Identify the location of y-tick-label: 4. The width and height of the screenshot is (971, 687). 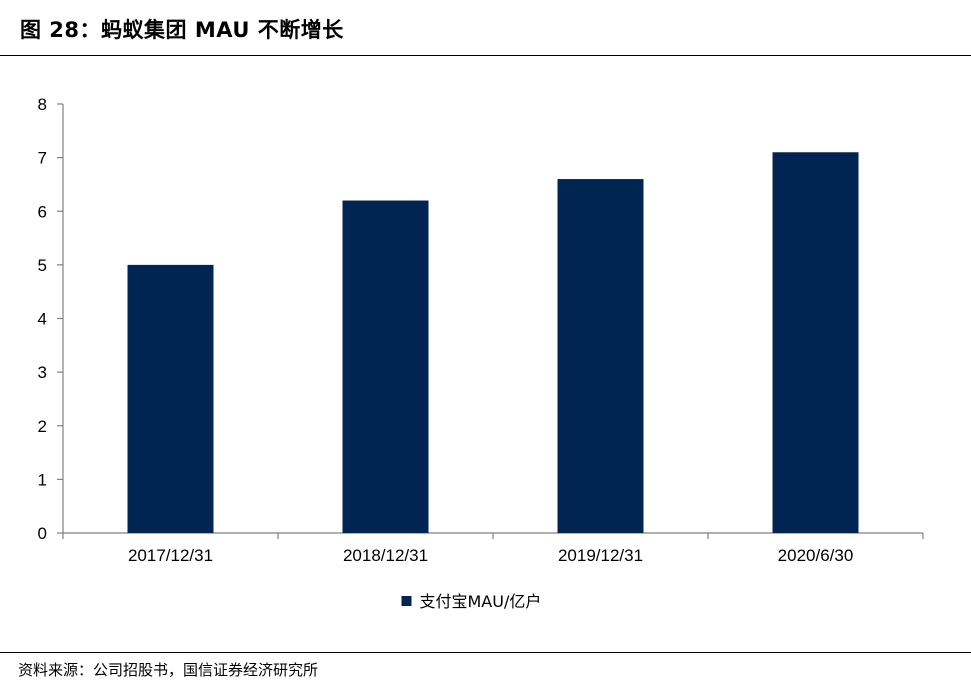
(42, 319).